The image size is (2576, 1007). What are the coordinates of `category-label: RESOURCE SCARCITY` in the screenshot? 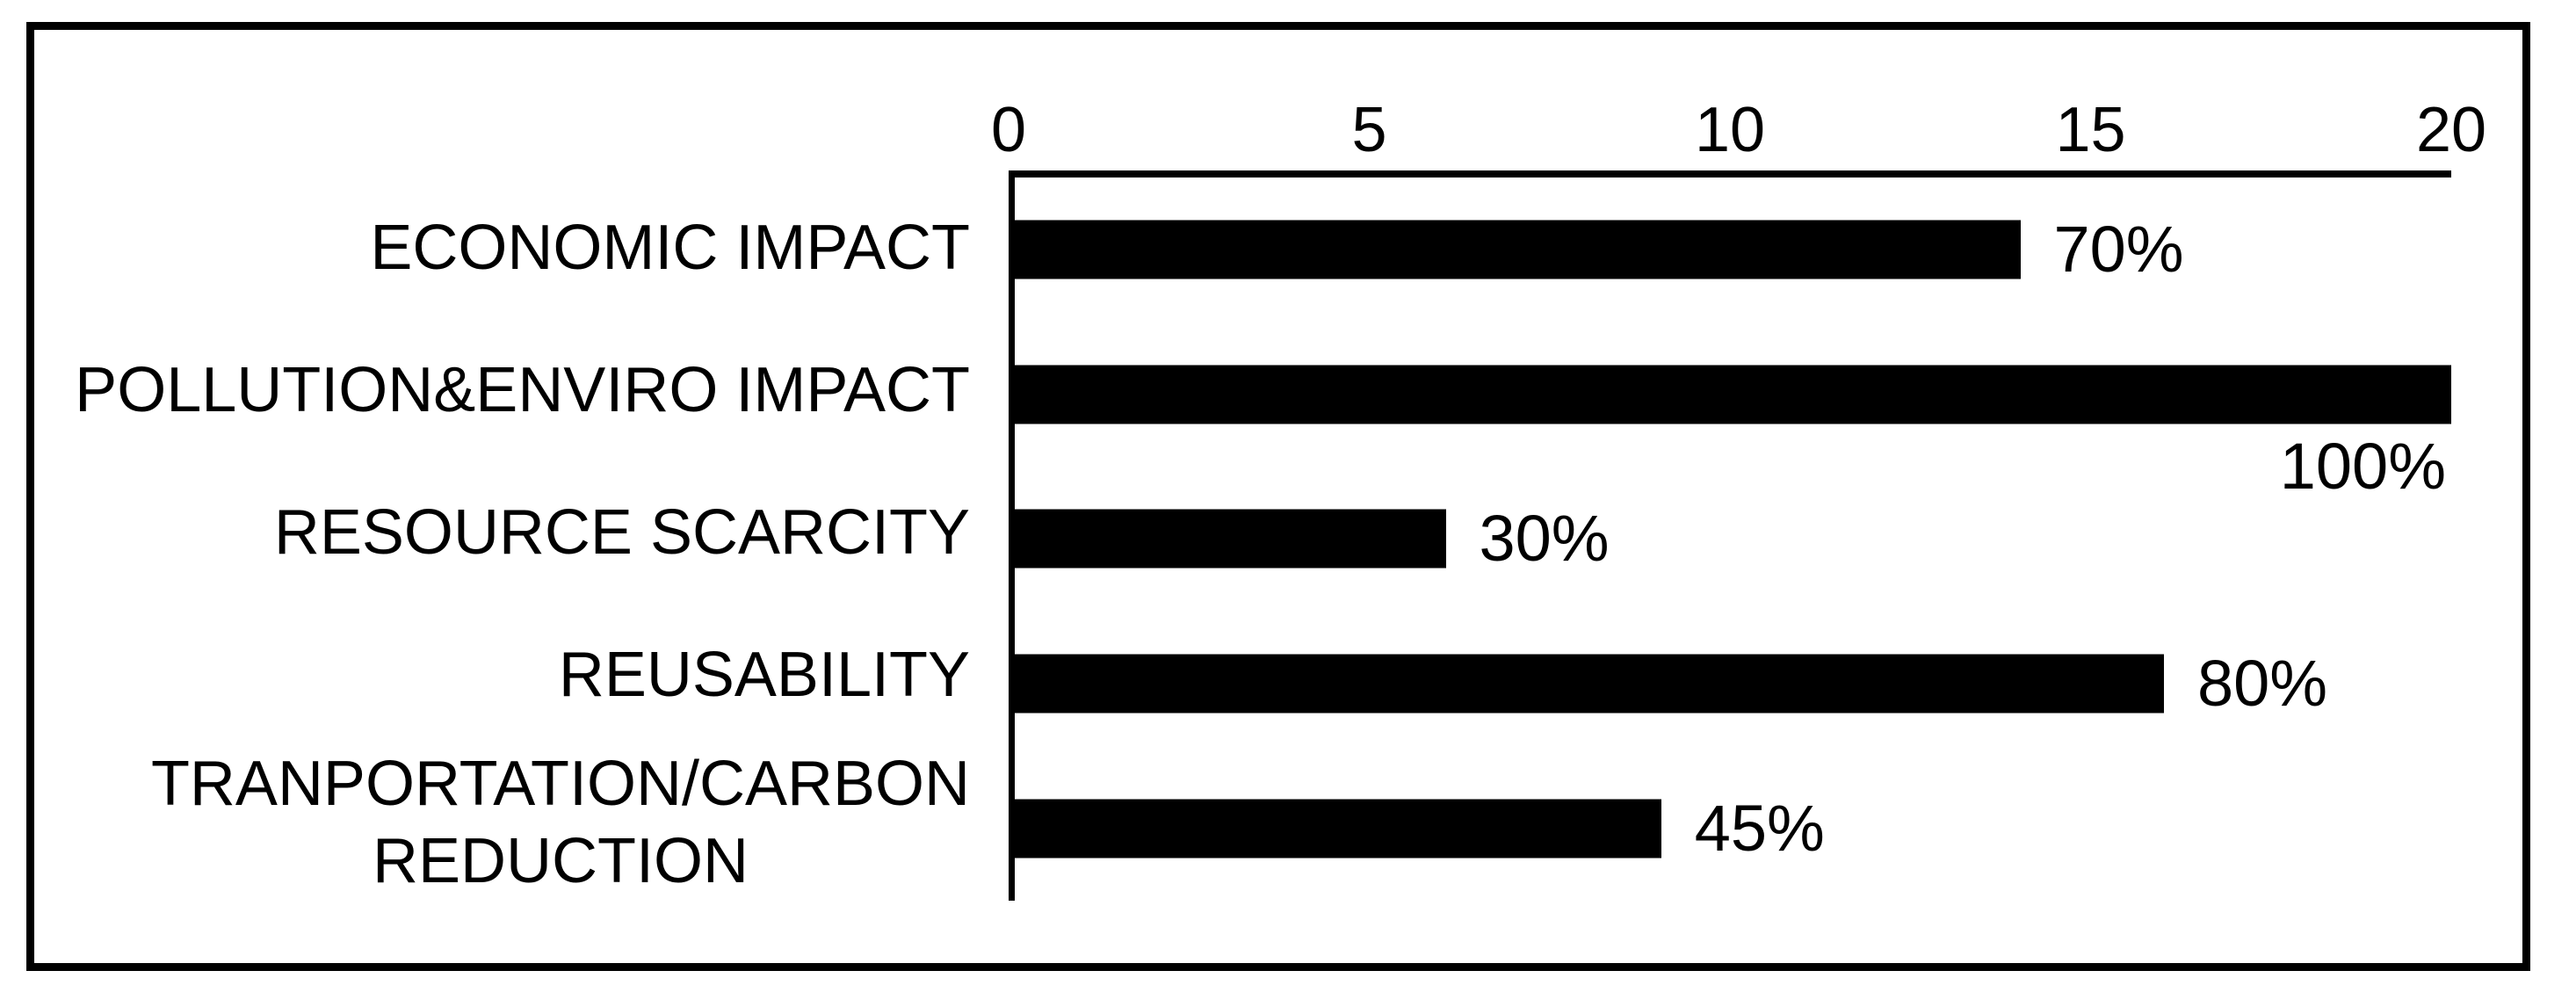 It's located at (621, 532).